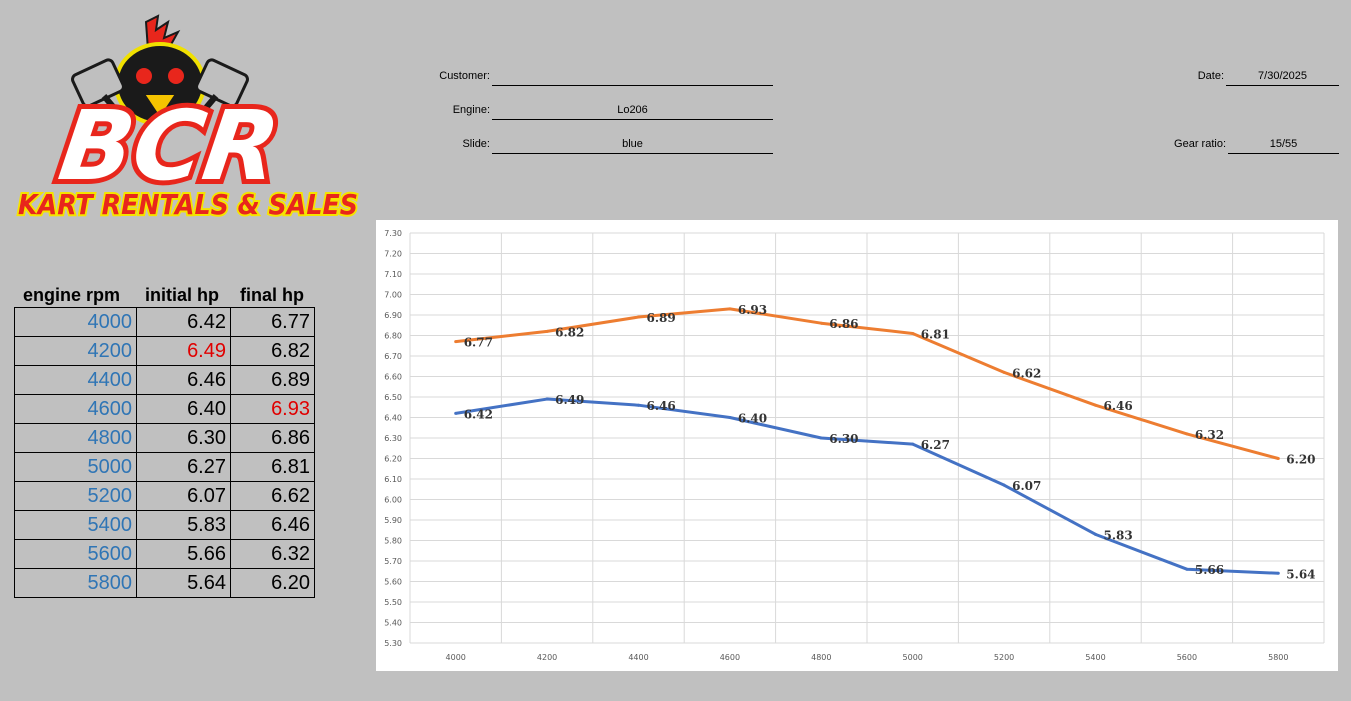 The width and height of the screenshot is (1351, 701). Describe the element at coordinates (613, 112) in the screenshot. I see `engine-field: Engine: Lo206` at that location.